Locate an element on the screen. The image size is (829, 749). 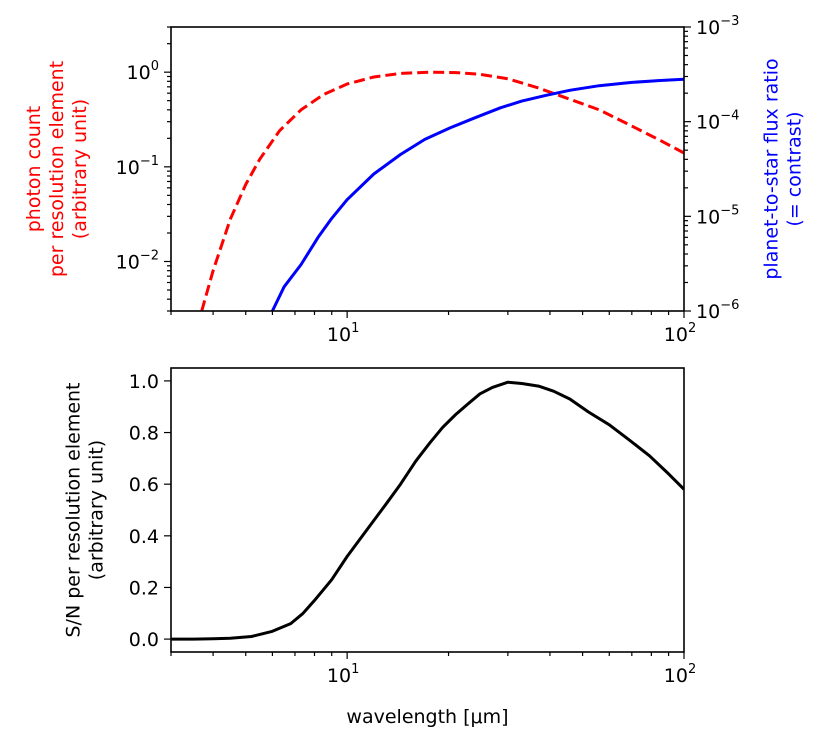
tick-label: 1.0 is located at coordinates (144, 382).